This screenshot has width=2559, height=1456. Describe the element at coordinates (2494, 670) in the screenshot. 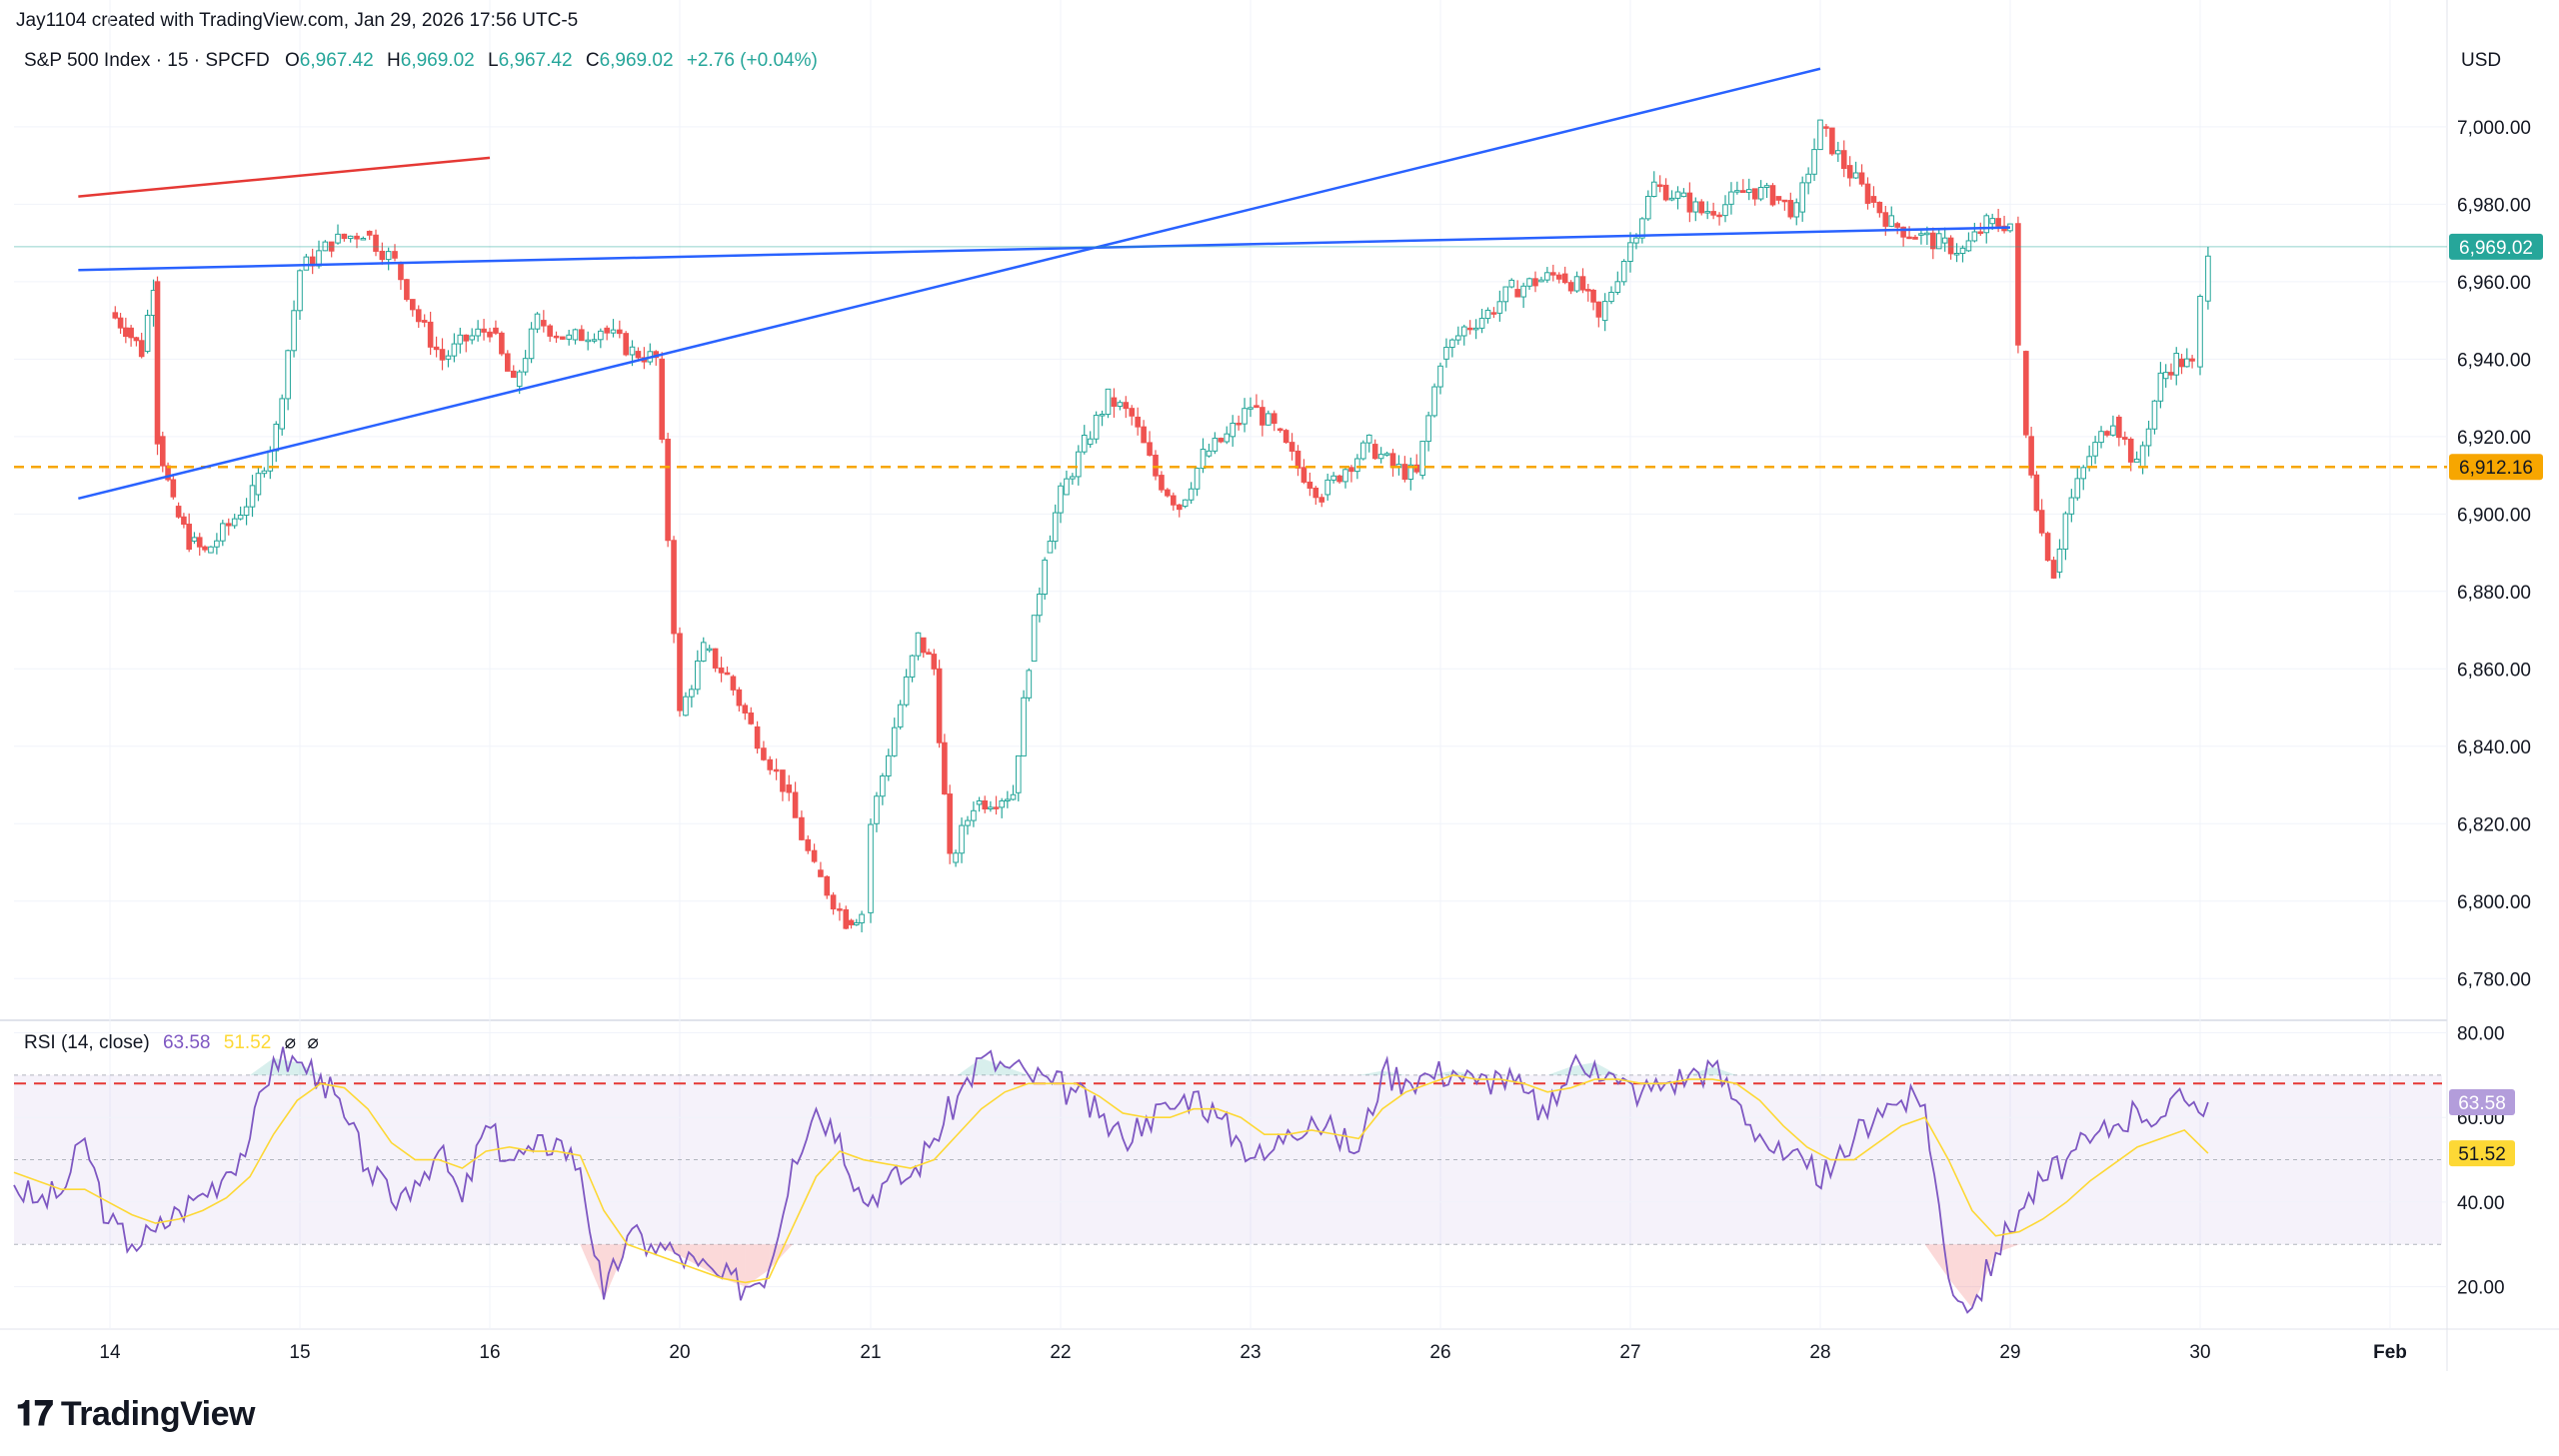

I see `price-tick-label: 6,860.00` at that location.